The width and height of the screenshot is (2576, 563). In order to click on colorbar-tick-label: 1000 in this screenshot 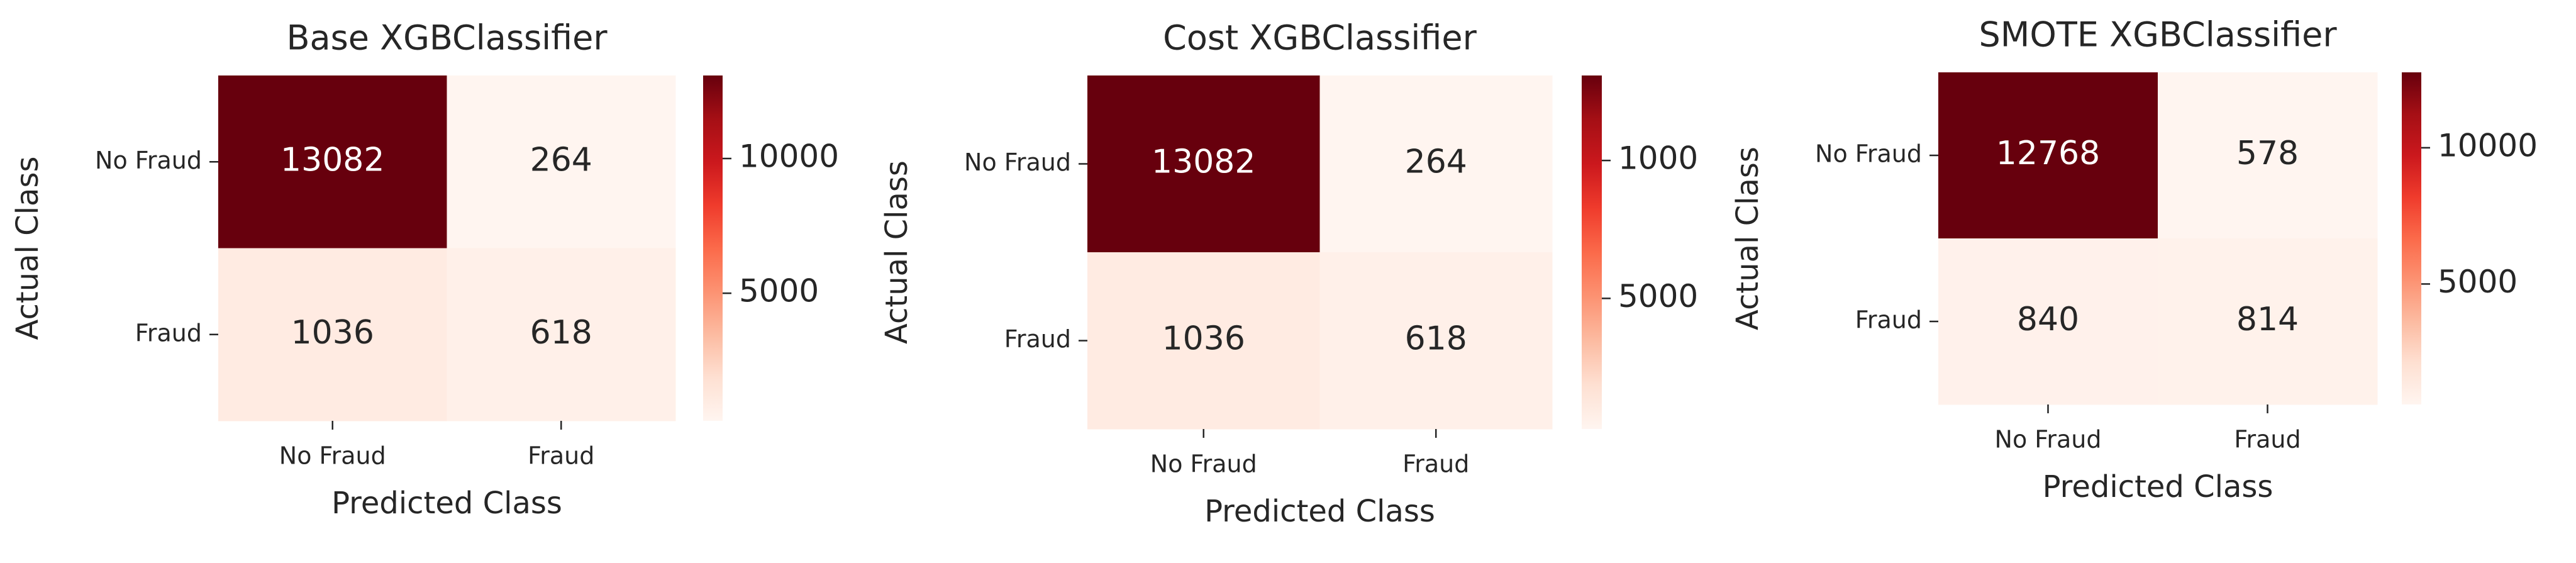, I will do `click(1658, 158)`.